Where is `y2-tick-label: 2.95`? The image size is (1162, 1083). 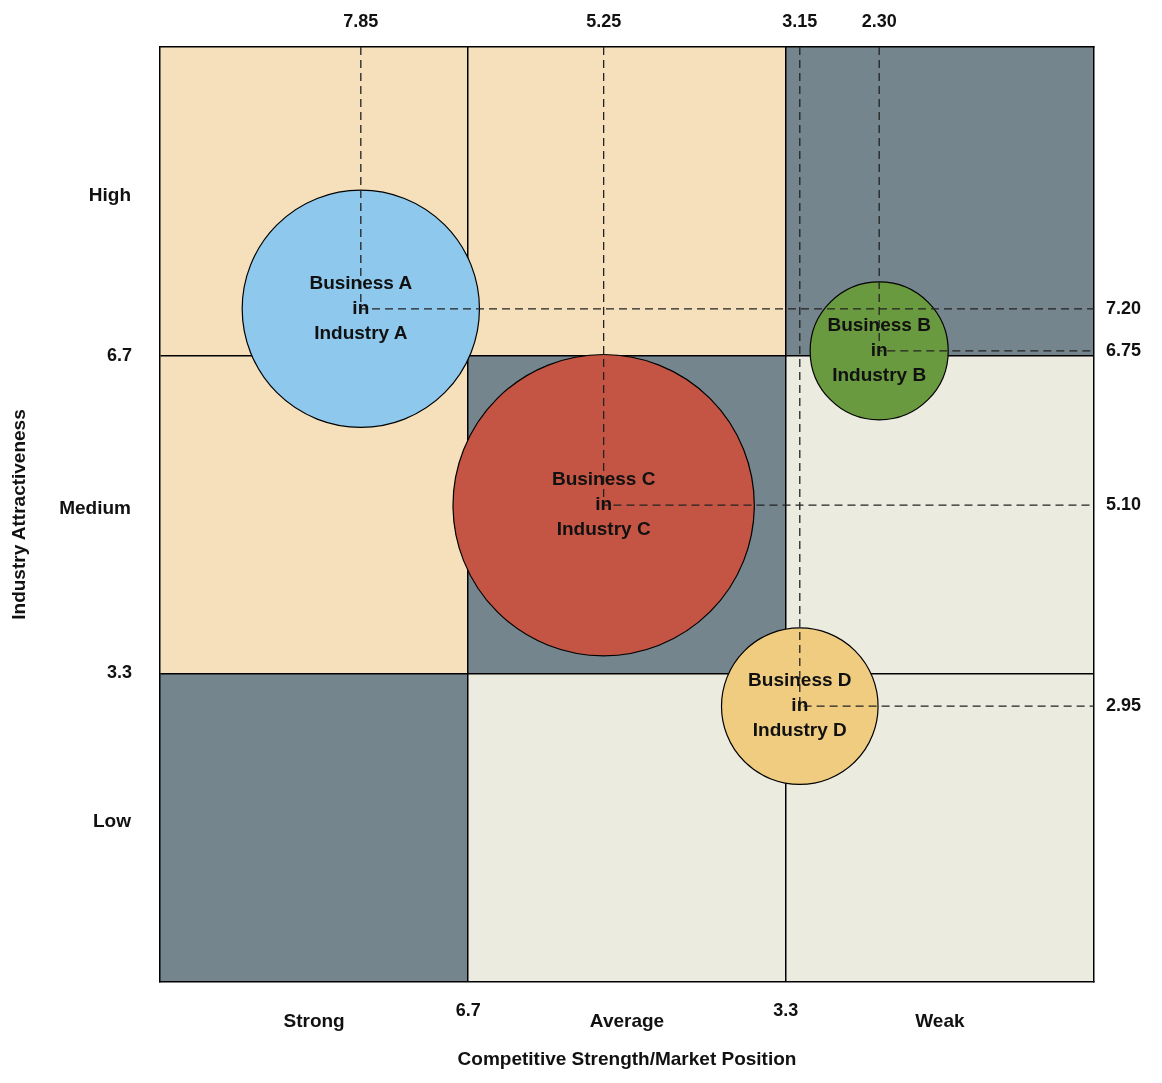
y2-tick-label: 2.95 is located at coordinates (1124, 705).